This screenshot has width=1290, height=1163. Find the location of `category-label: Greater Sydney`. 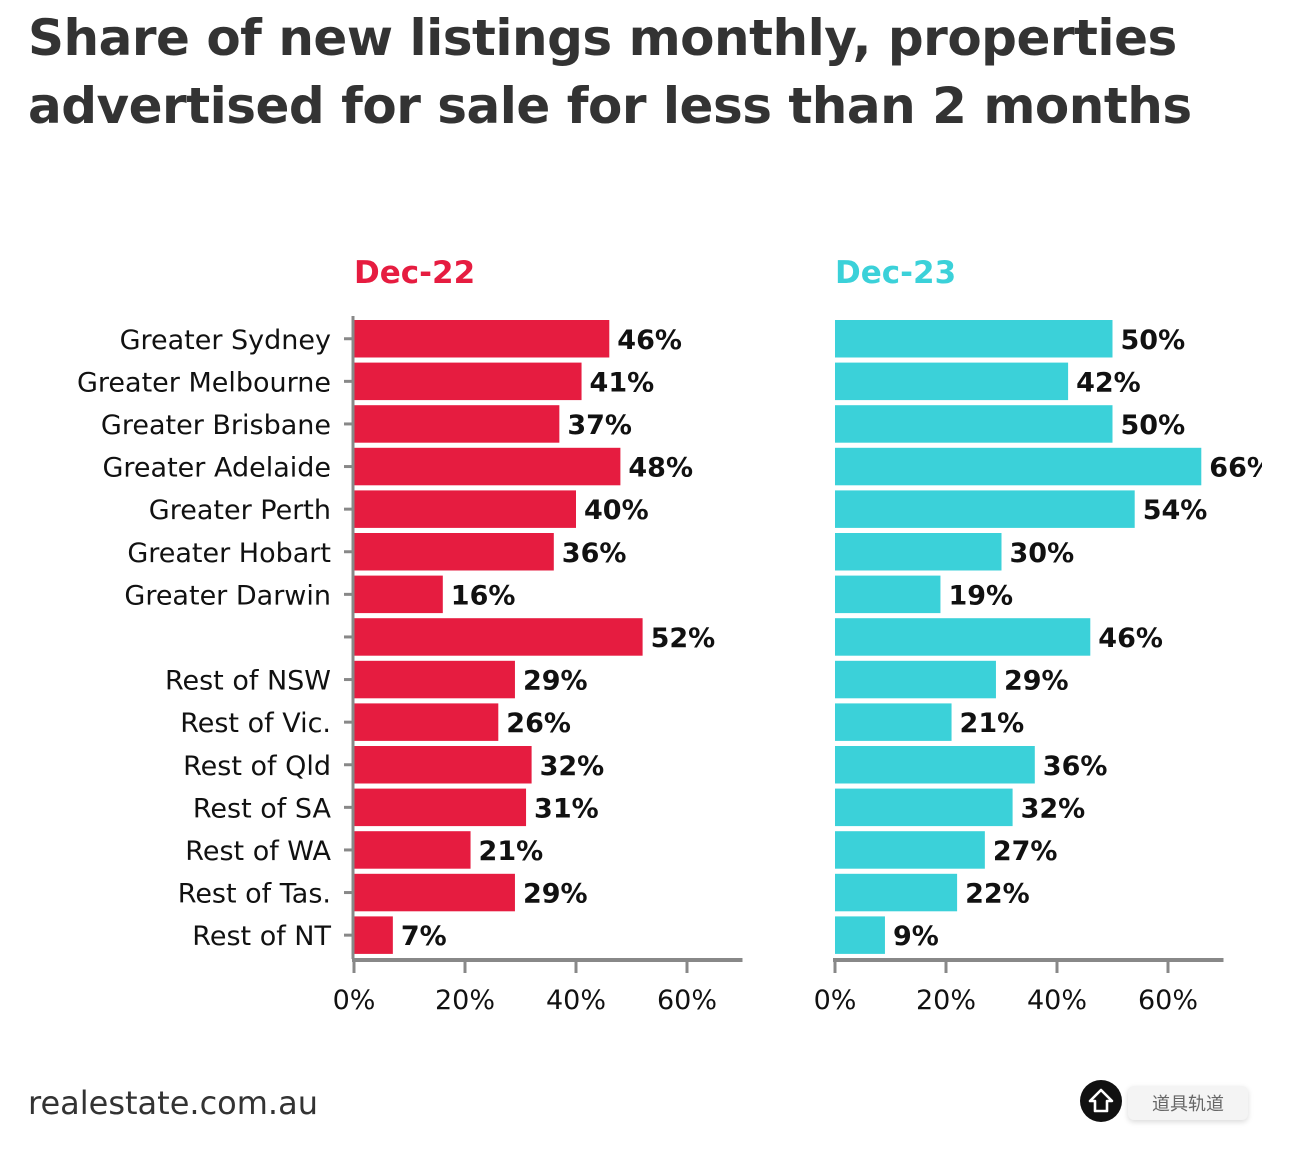

category-label: Greater Sydney is located at coordinates (225, 340).